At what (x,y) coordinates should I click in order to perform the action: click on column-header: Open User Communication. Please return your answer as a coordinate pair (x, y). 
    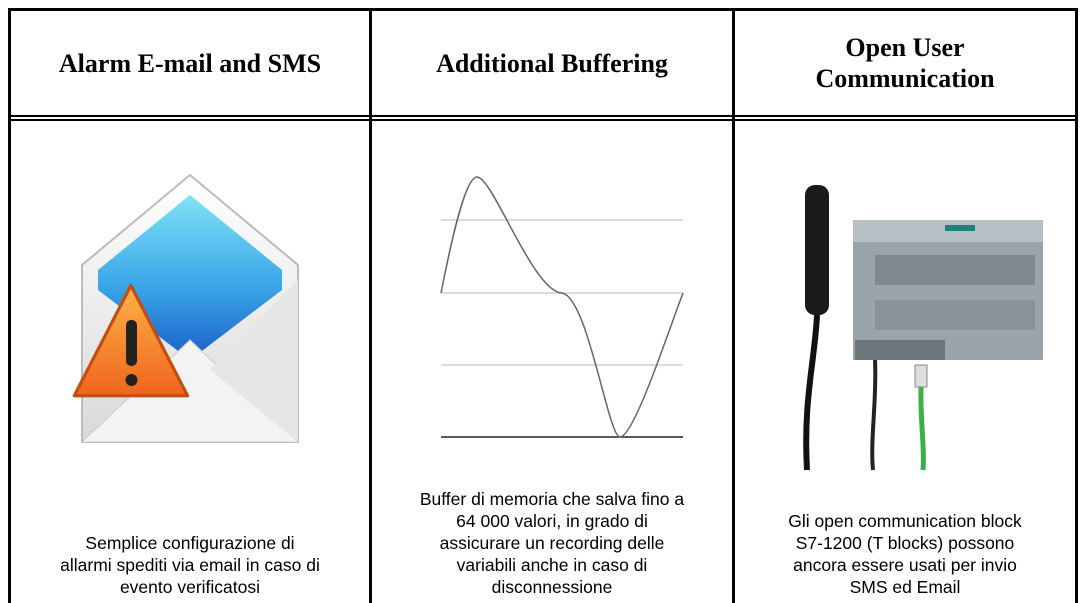
    Looking at the image, I should click on (905, 63).